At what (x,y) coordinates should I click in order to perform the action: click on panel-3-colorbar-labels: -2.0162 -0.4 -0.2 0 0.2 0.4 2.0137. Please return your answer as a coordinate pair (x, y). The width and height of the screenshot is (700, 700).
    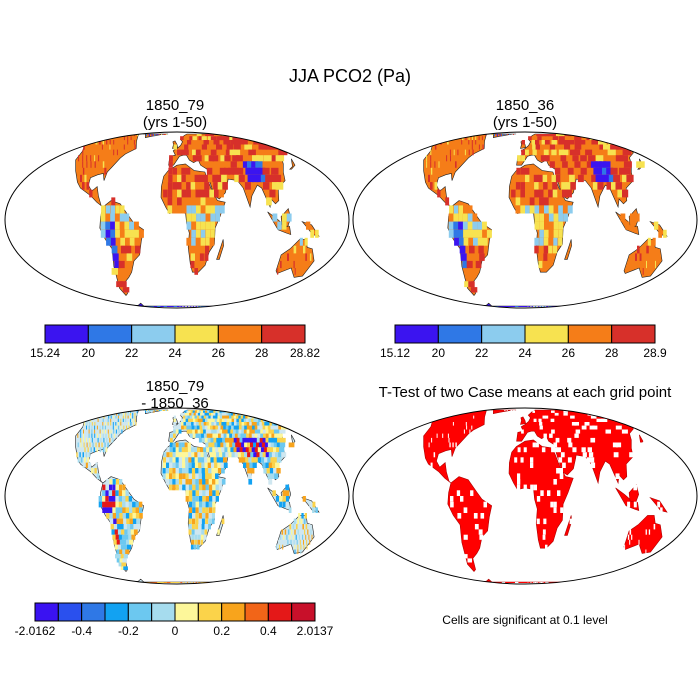
    Looking at the image, I should click on (174, 631).